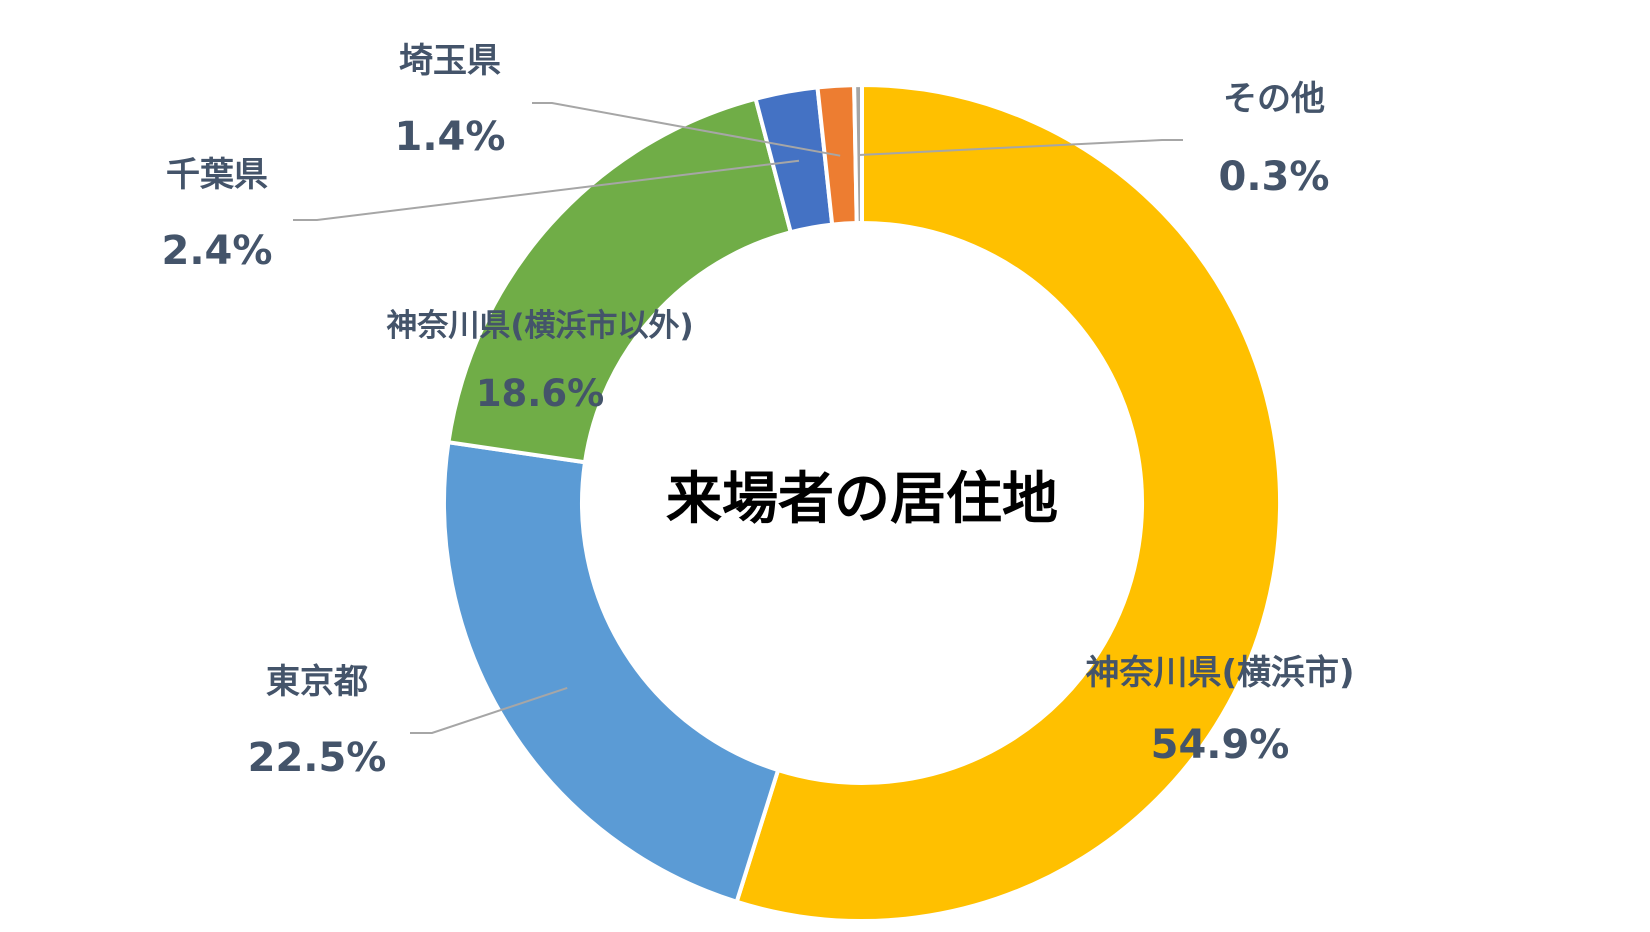  What do you see at coordinates (317, 758) in the screenshot?
I see `data-label-value-1: 22.5%` at bounding box center [317, 758].